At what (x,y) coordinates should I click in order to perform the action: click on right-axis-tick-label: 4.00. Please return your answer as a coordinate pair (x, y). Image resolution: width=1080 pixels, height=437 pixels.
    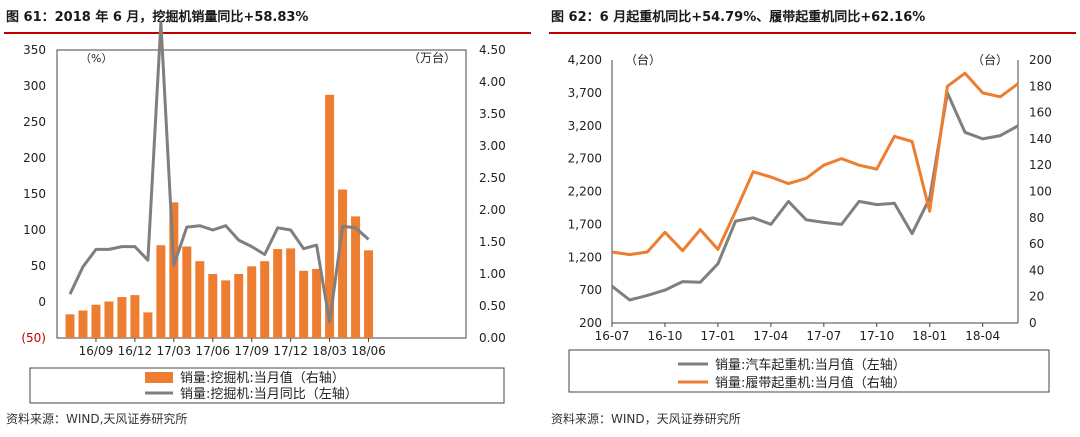
    Looking at the image, I should click on (492, 82).